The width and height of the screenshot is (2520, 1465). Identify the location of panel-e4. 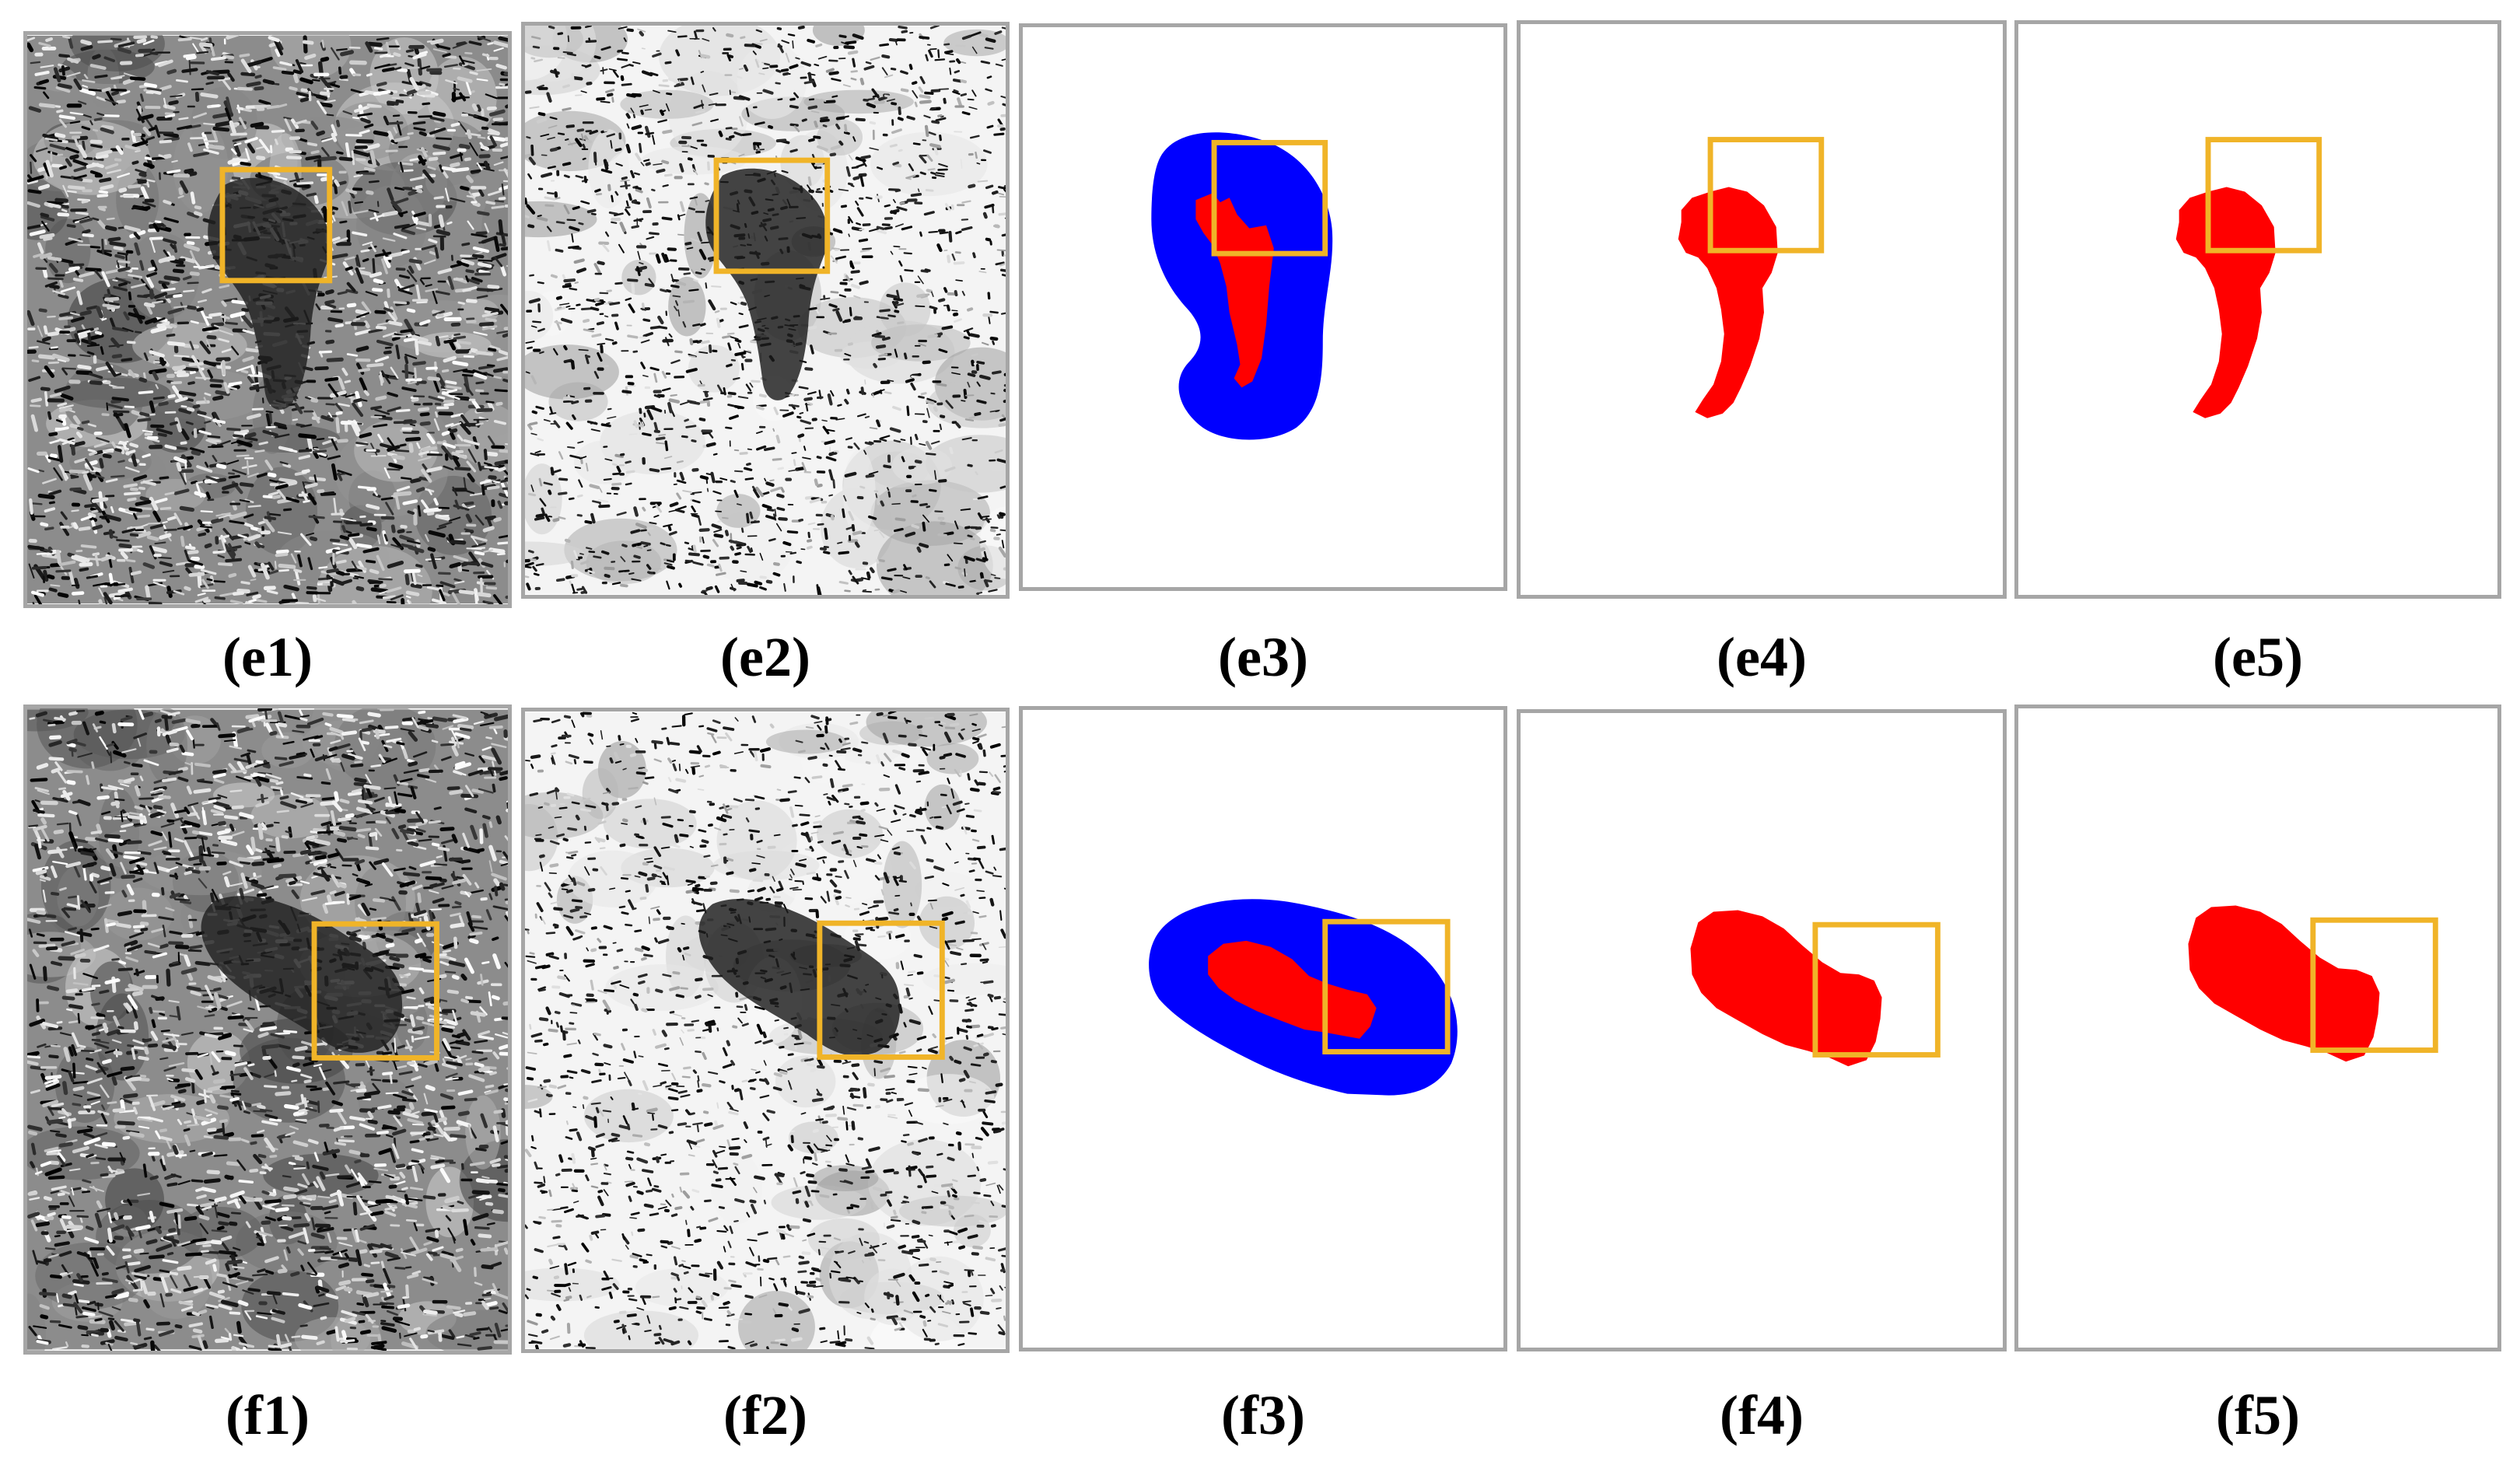
(1762, 309).